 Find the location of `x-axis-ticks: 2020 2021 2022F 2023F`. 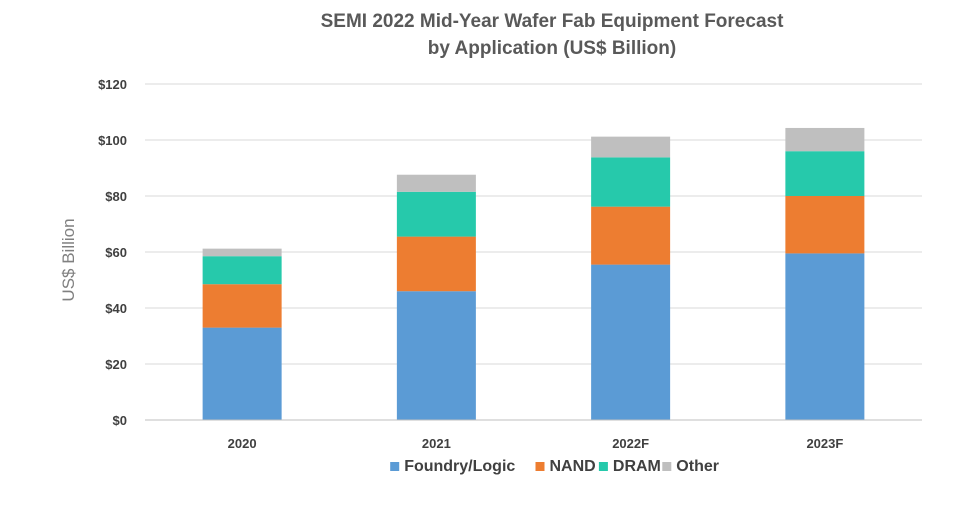

x-axis-ticks: 2020 2021 2022F 2023F is located at coordinates (536, 443).